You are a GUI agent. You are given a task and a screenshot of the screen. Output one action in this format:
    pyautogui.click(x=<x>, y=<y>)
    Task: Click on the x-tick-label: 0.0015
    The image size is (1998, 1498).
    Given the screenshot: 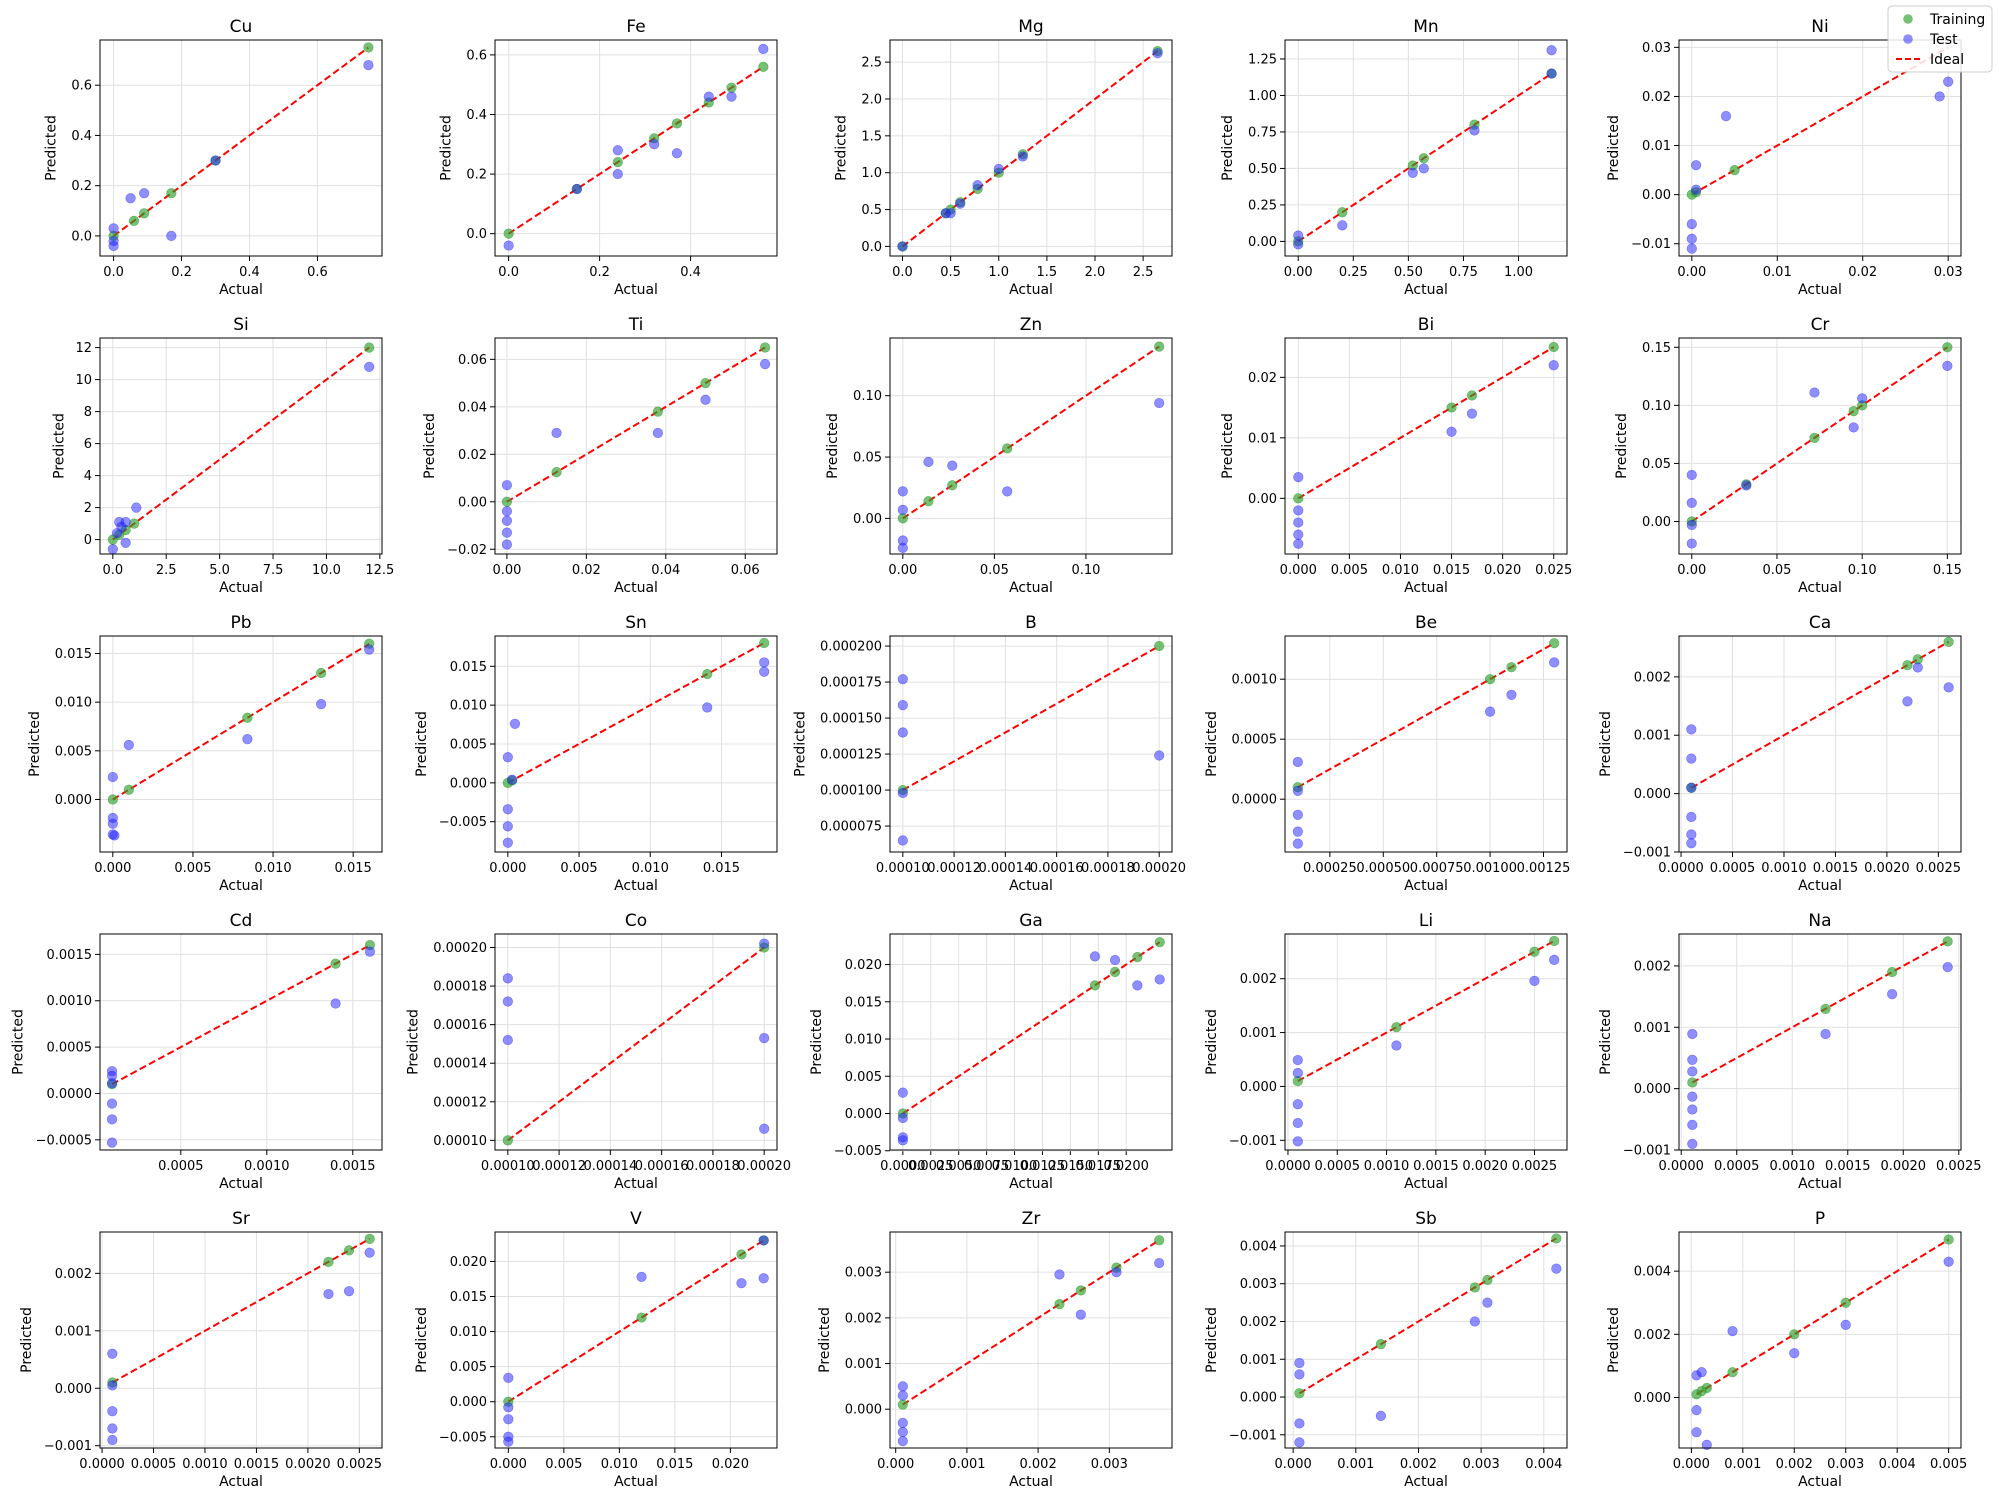 What is the action you would take?
    pyautogui.click(x=257, y=1464)
    